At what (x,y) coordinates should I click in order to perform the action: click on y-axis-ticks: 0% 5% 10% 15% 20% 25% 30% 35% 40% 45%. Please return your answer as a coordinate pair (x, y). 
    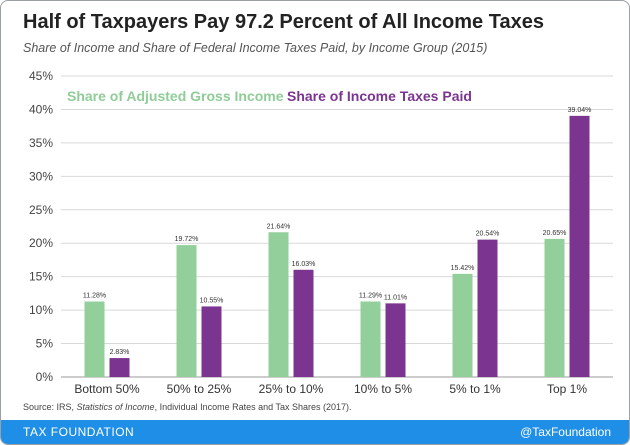
    Looking at the image, I should click on (41, 226).